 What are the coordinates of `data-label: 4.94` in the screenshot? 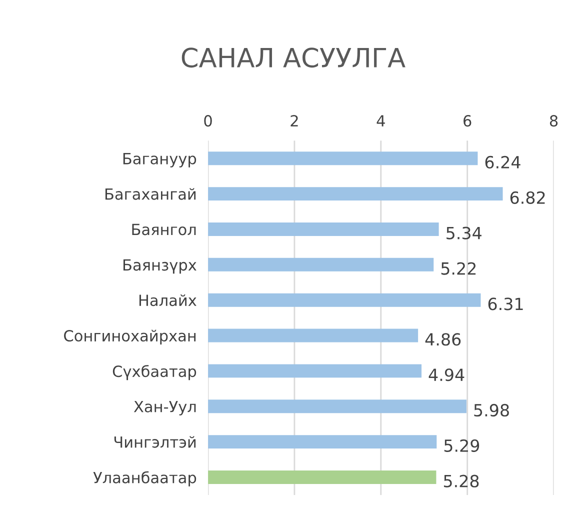 It's located at (446, 375).